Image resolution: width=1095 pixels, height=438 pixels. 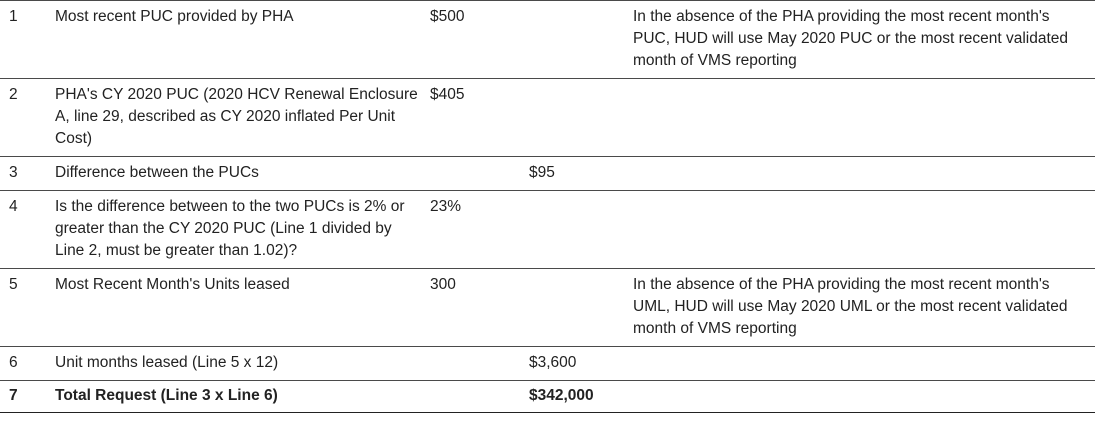 I want to click on line-number: 3, so click(x=27, y=173).